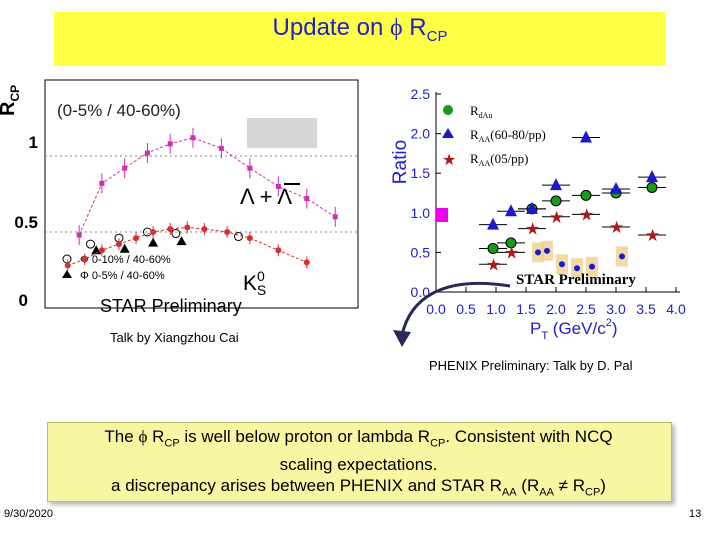  I want to click on right-point-s2-6: ★, so click(652, 235).